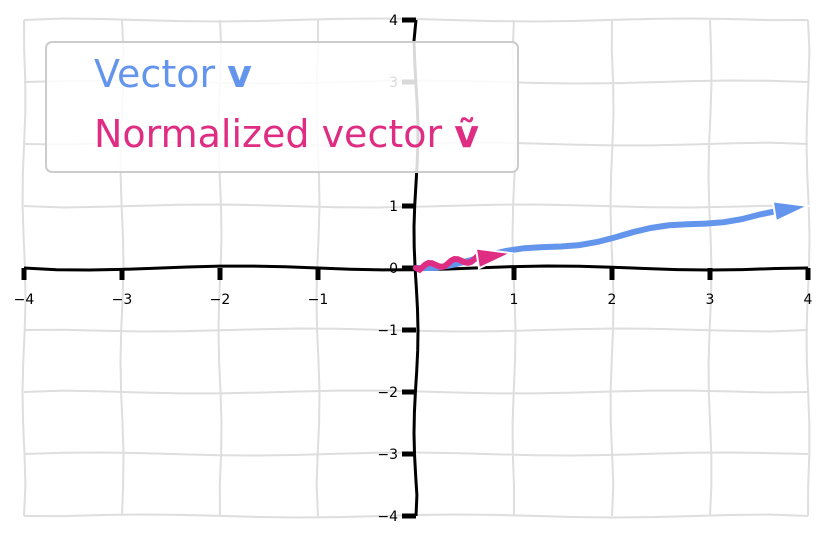 This screenshot has height=540, width=828. Describe the element at coordinates (387, 517) in the screenshot. I see `y-tick-label: −4` at that location.